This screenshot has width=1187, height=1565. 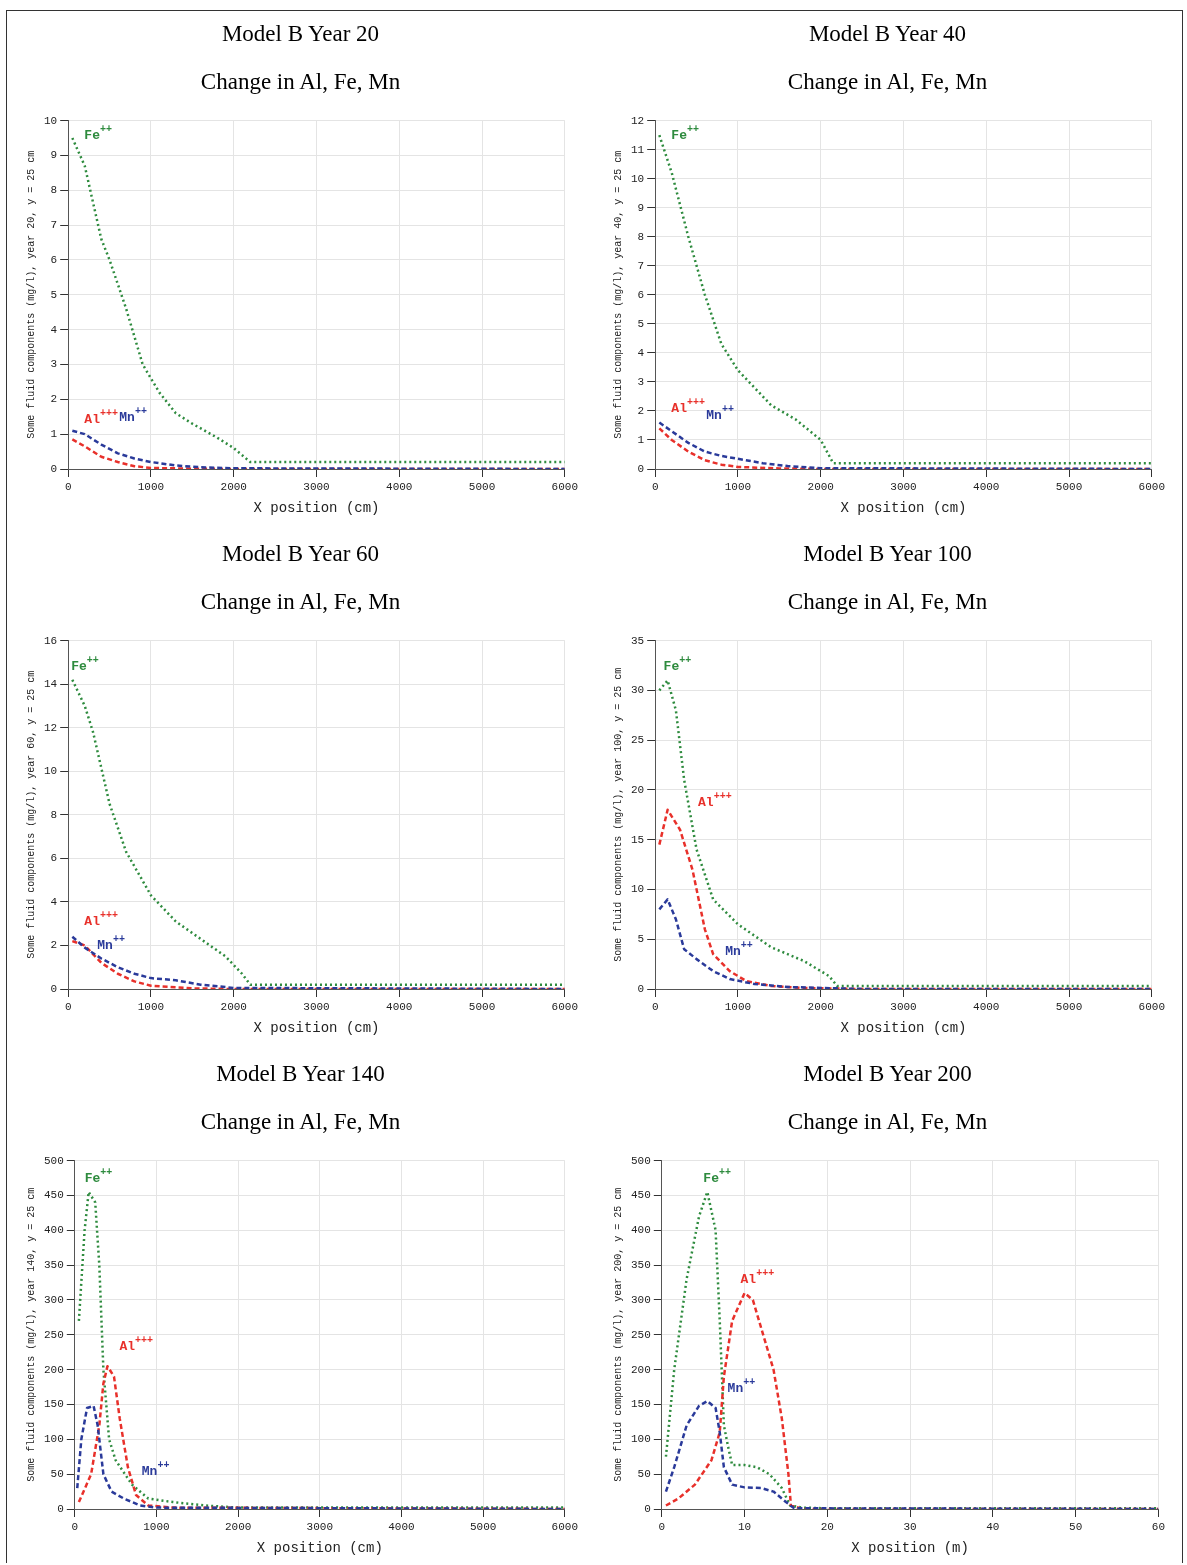 I want to click on chart-title: Model B Year 200, so click(x=887, y=1074).